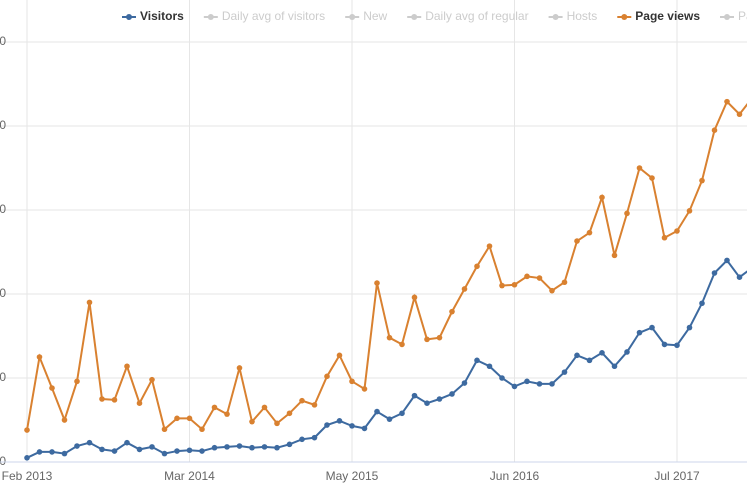  What do you see at coordinates (264, 16) in the screenshot?
I see `legend-item: Daily avg of visitors` at bounding box center [264, 16].